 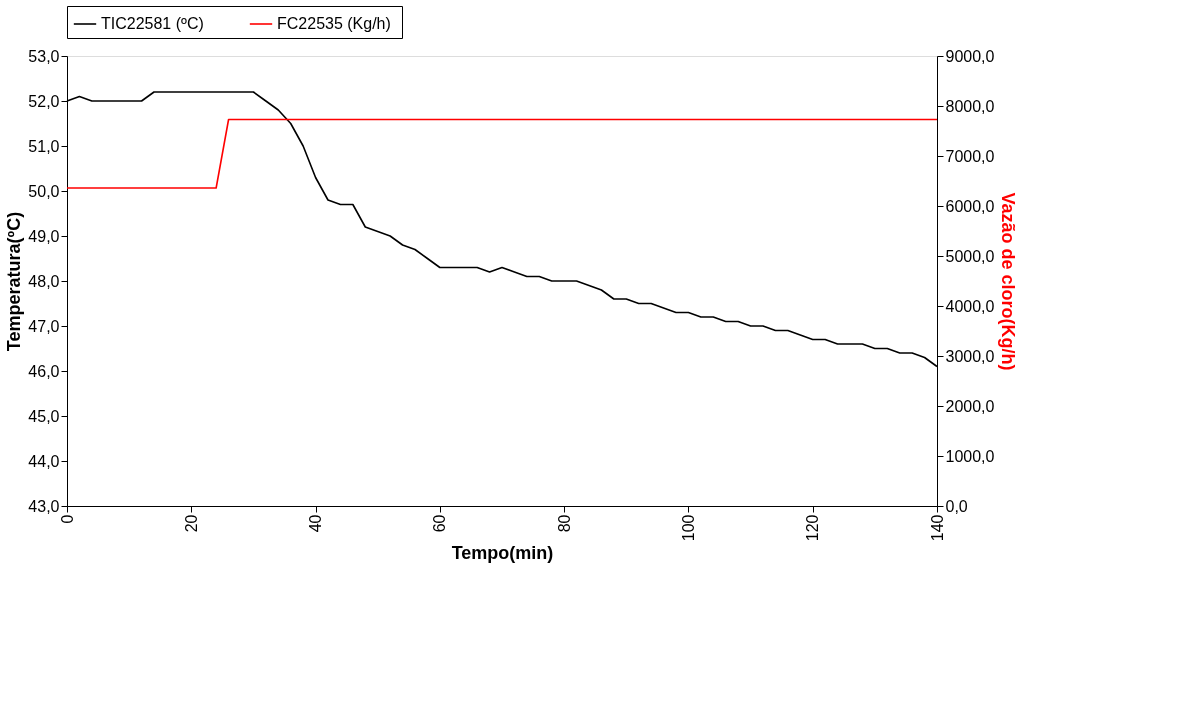 What do you see at coordinates (316, 523) in the screenshot?
I see `x-tick-label: 40` at bounding box center [316, 523].